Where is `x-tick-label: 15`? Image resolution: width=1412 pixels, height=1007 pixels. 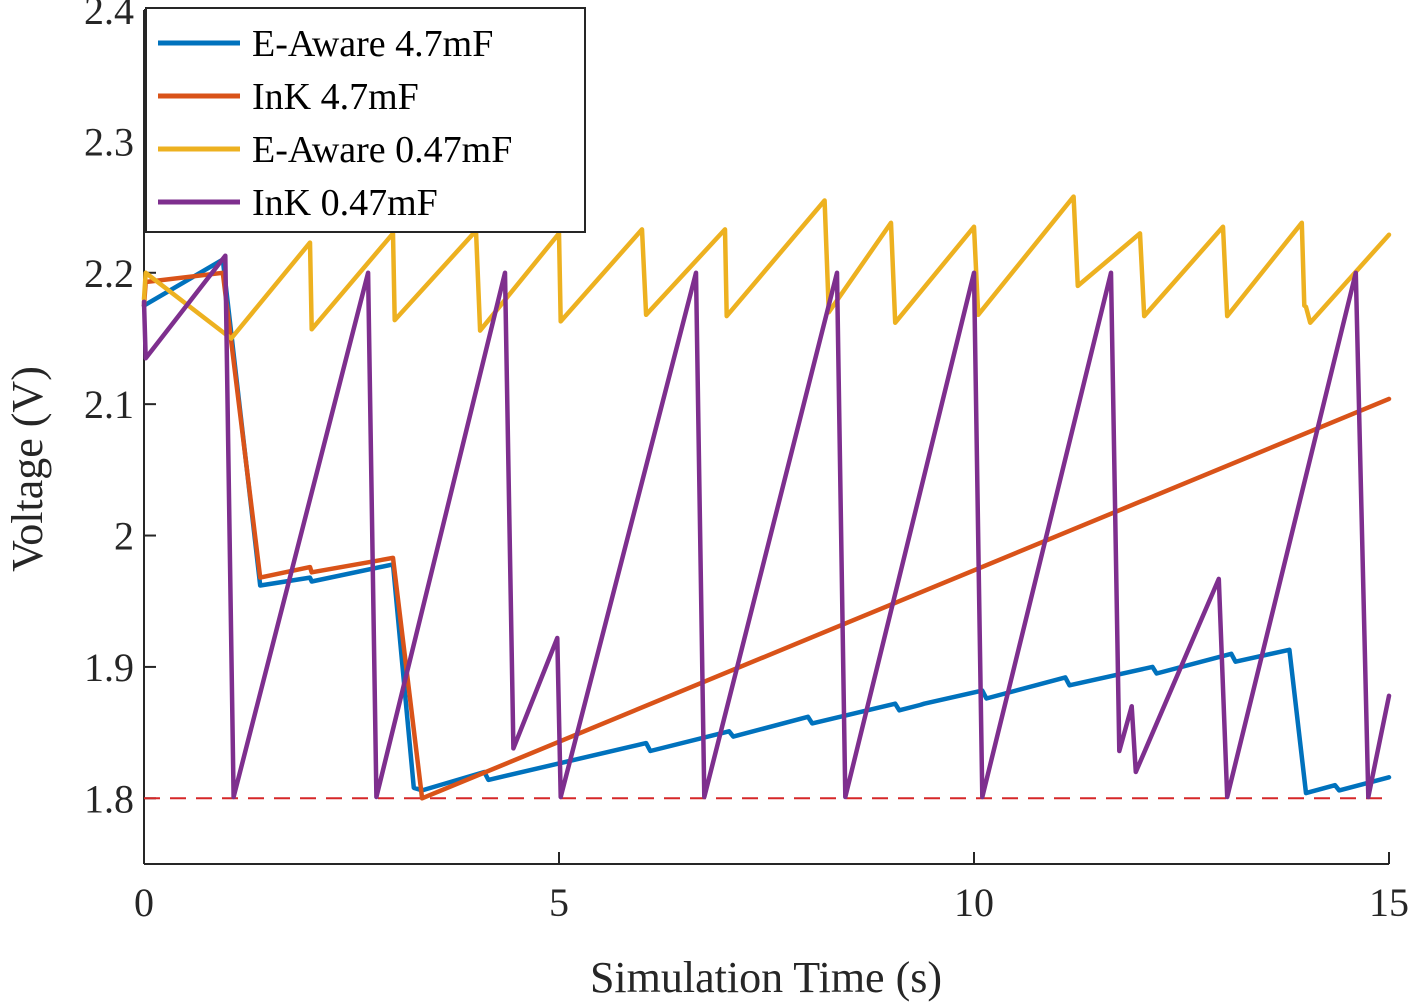 x-tick-label: 15 is located at coordinates (1389, 902).